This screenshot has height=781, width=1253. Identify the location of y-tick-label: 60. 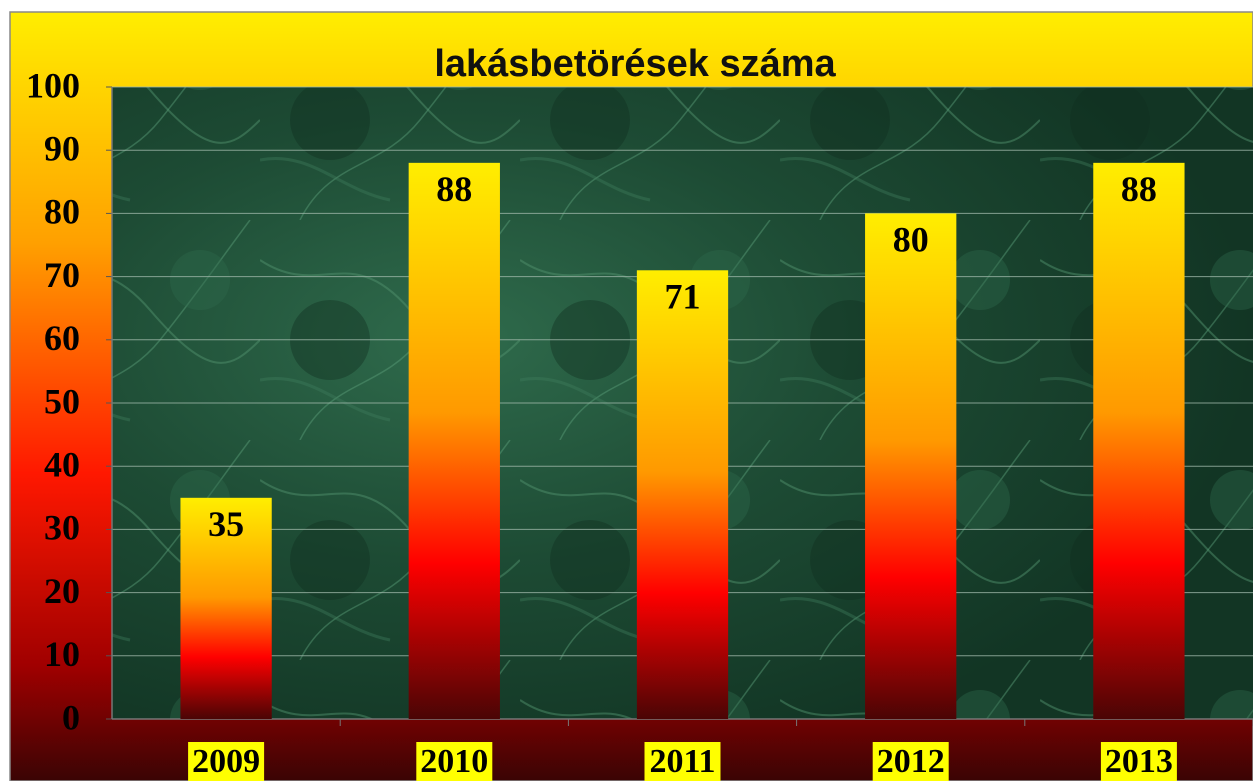
(62, 338).